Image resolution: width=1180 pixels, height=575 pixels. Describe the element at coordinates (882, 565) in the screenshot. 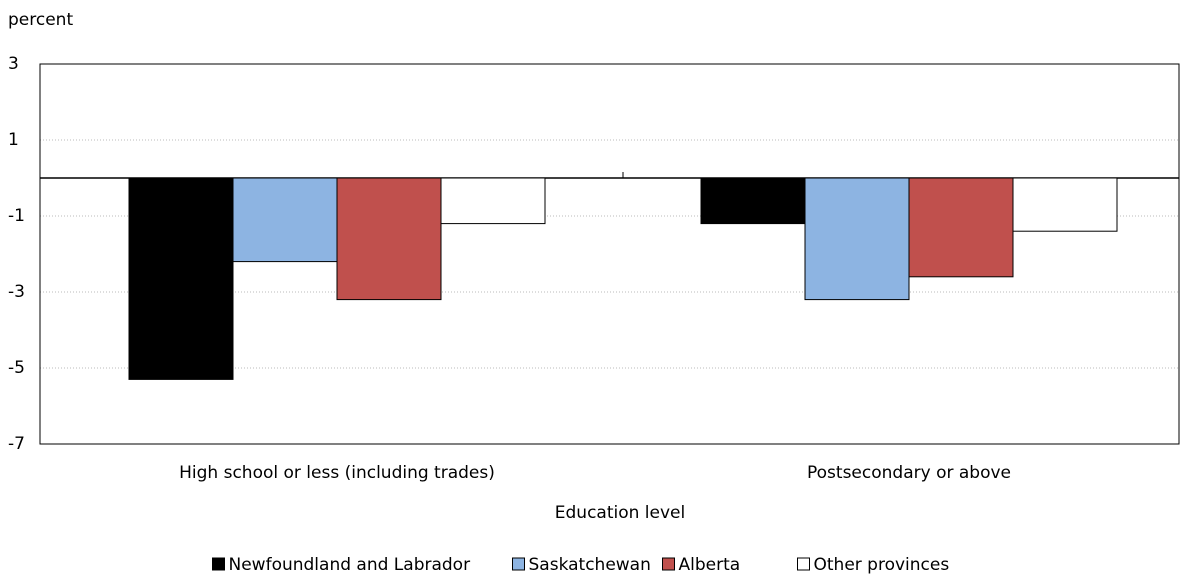

I see `legend-label: Other provinces` at that location.